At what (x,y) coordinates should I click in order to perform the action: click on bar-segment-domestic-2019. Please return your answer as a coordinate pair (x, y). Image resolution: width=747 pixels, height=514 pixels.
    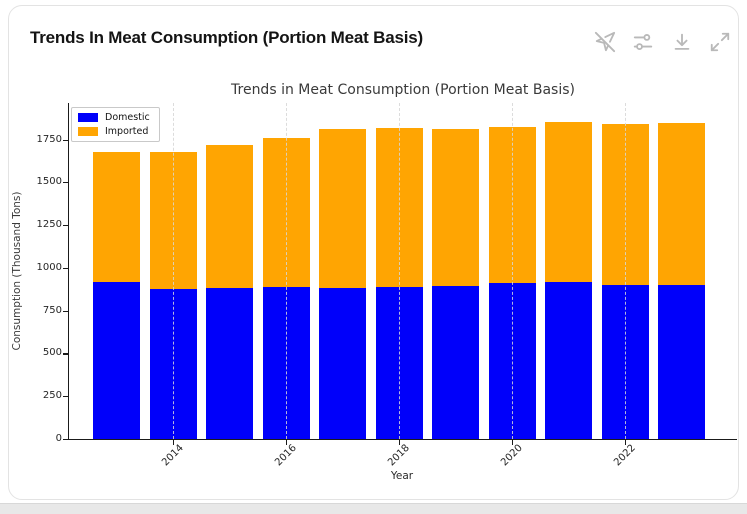
    Looking at the image, I should click on (455, 362).